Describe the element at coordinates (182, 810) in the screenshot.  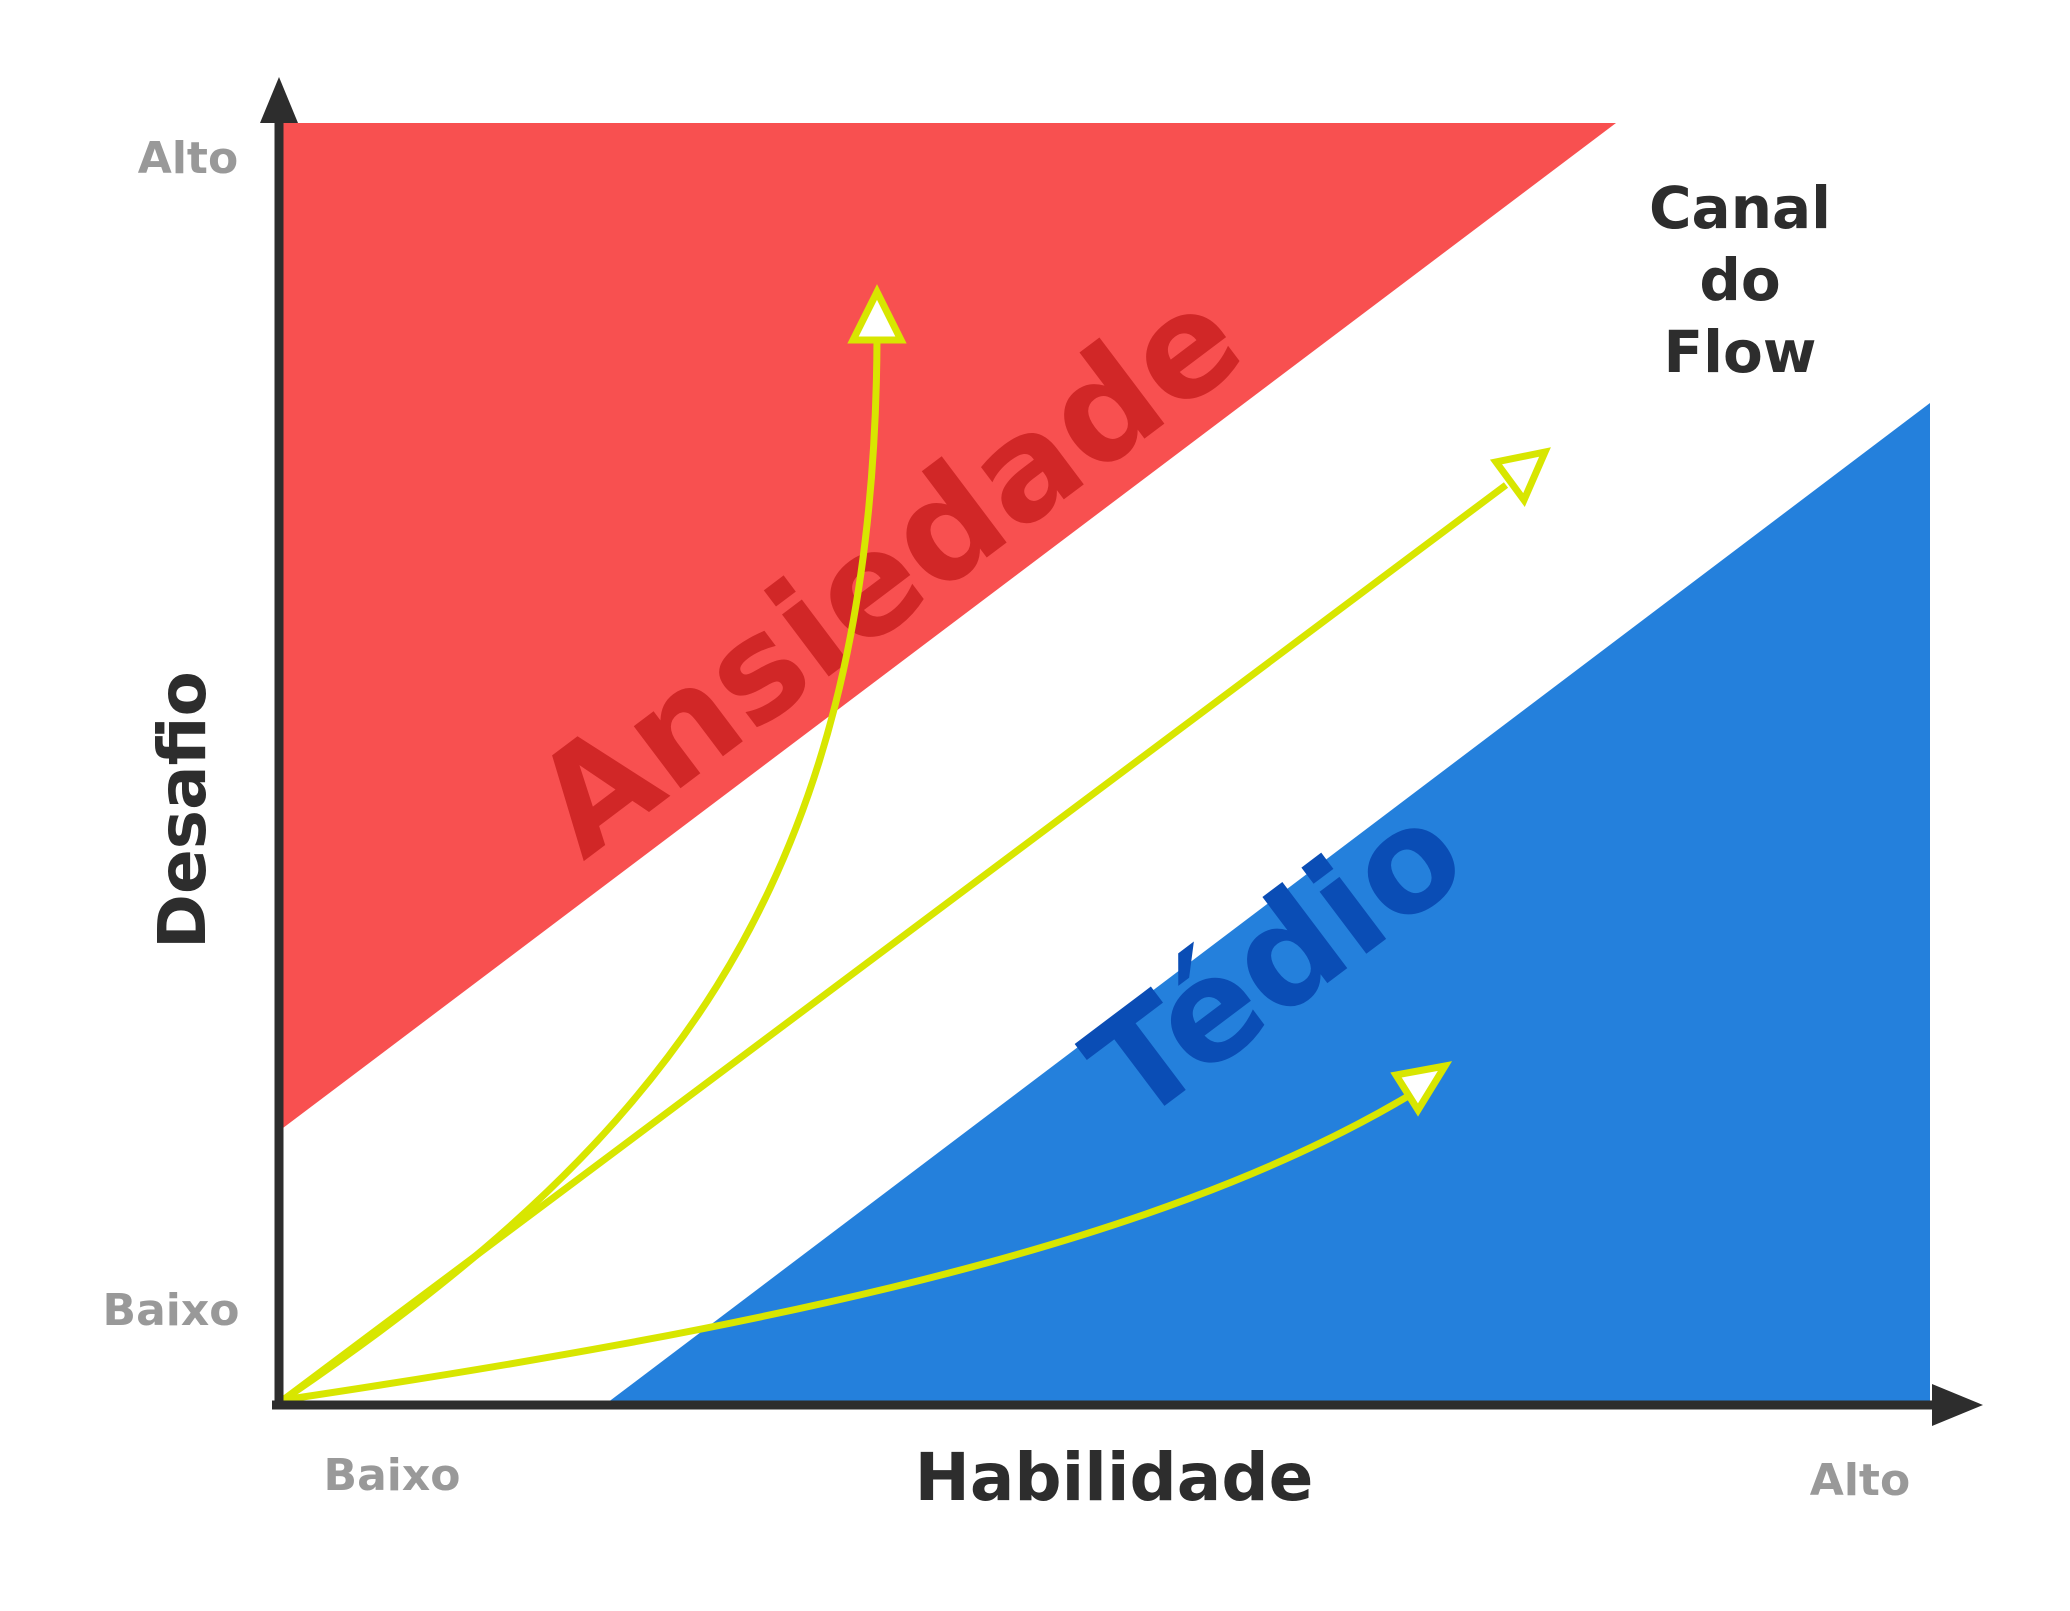
I see `y-axis-label: Desafio` at that location.